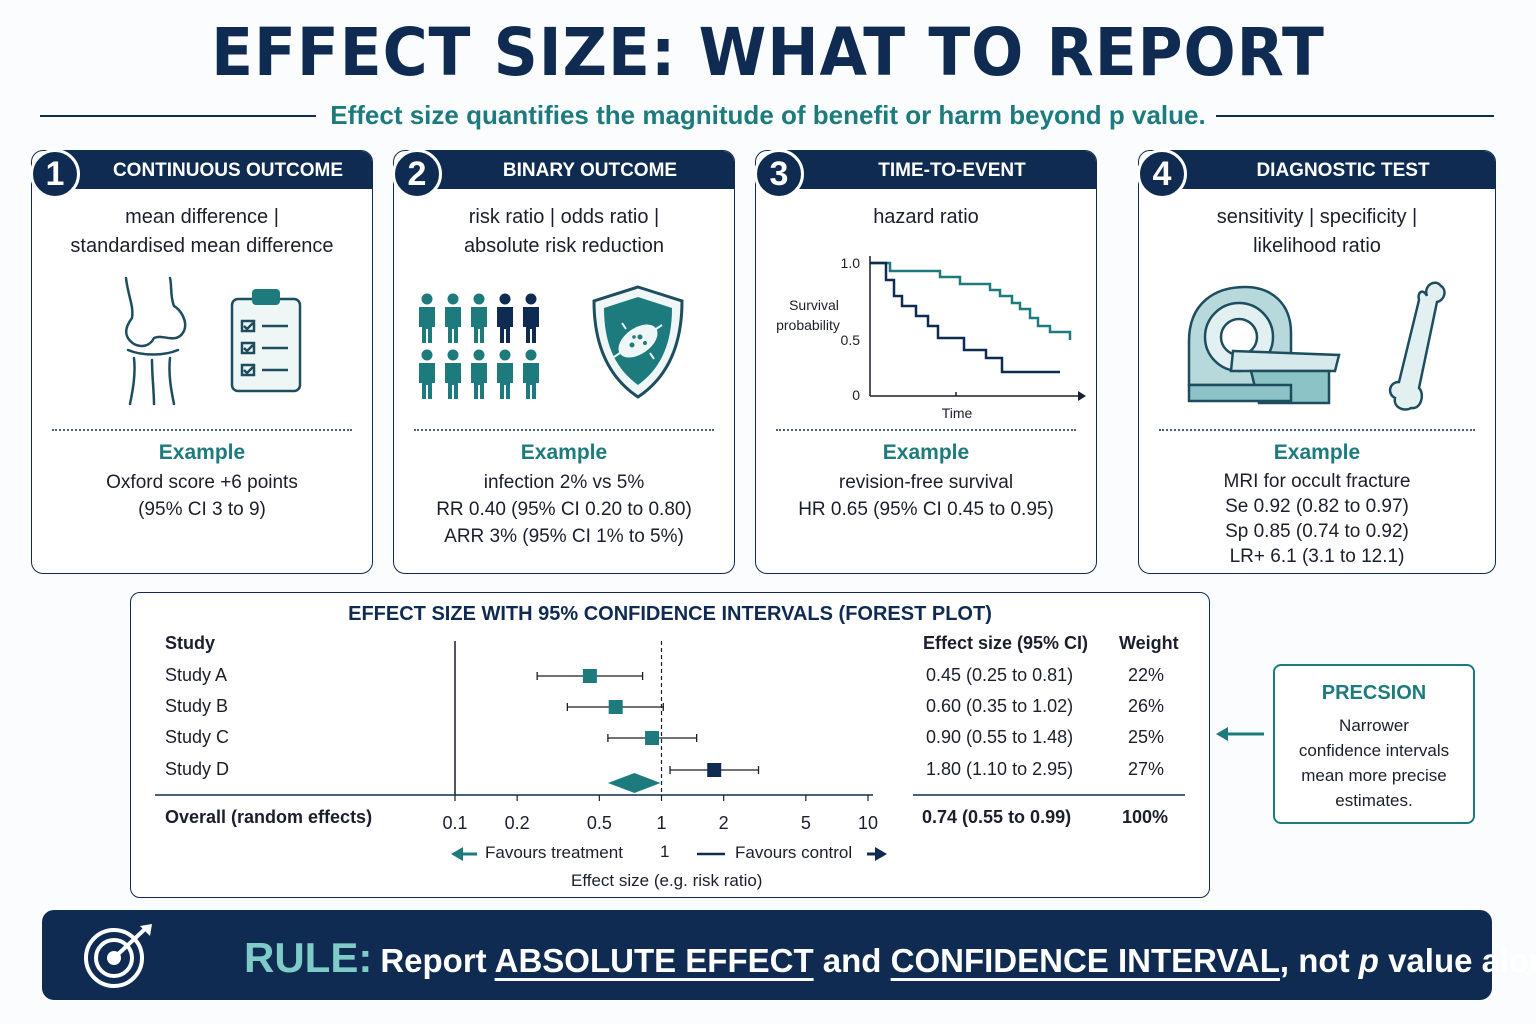 This screenshot has height=1024, width=1536. I want to click on effect-value: 0.90 (0.55 to 1.48), so click(1000, 737).